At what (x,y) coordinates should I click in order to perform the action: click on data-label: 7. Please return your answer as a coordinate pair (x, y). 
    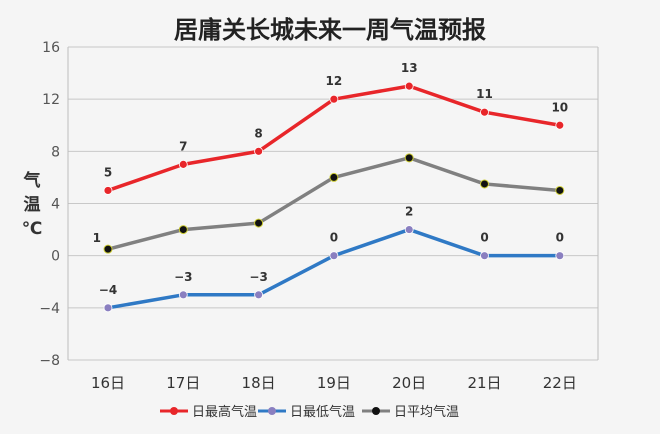
    Looking at the image, I should click on (183, 146).